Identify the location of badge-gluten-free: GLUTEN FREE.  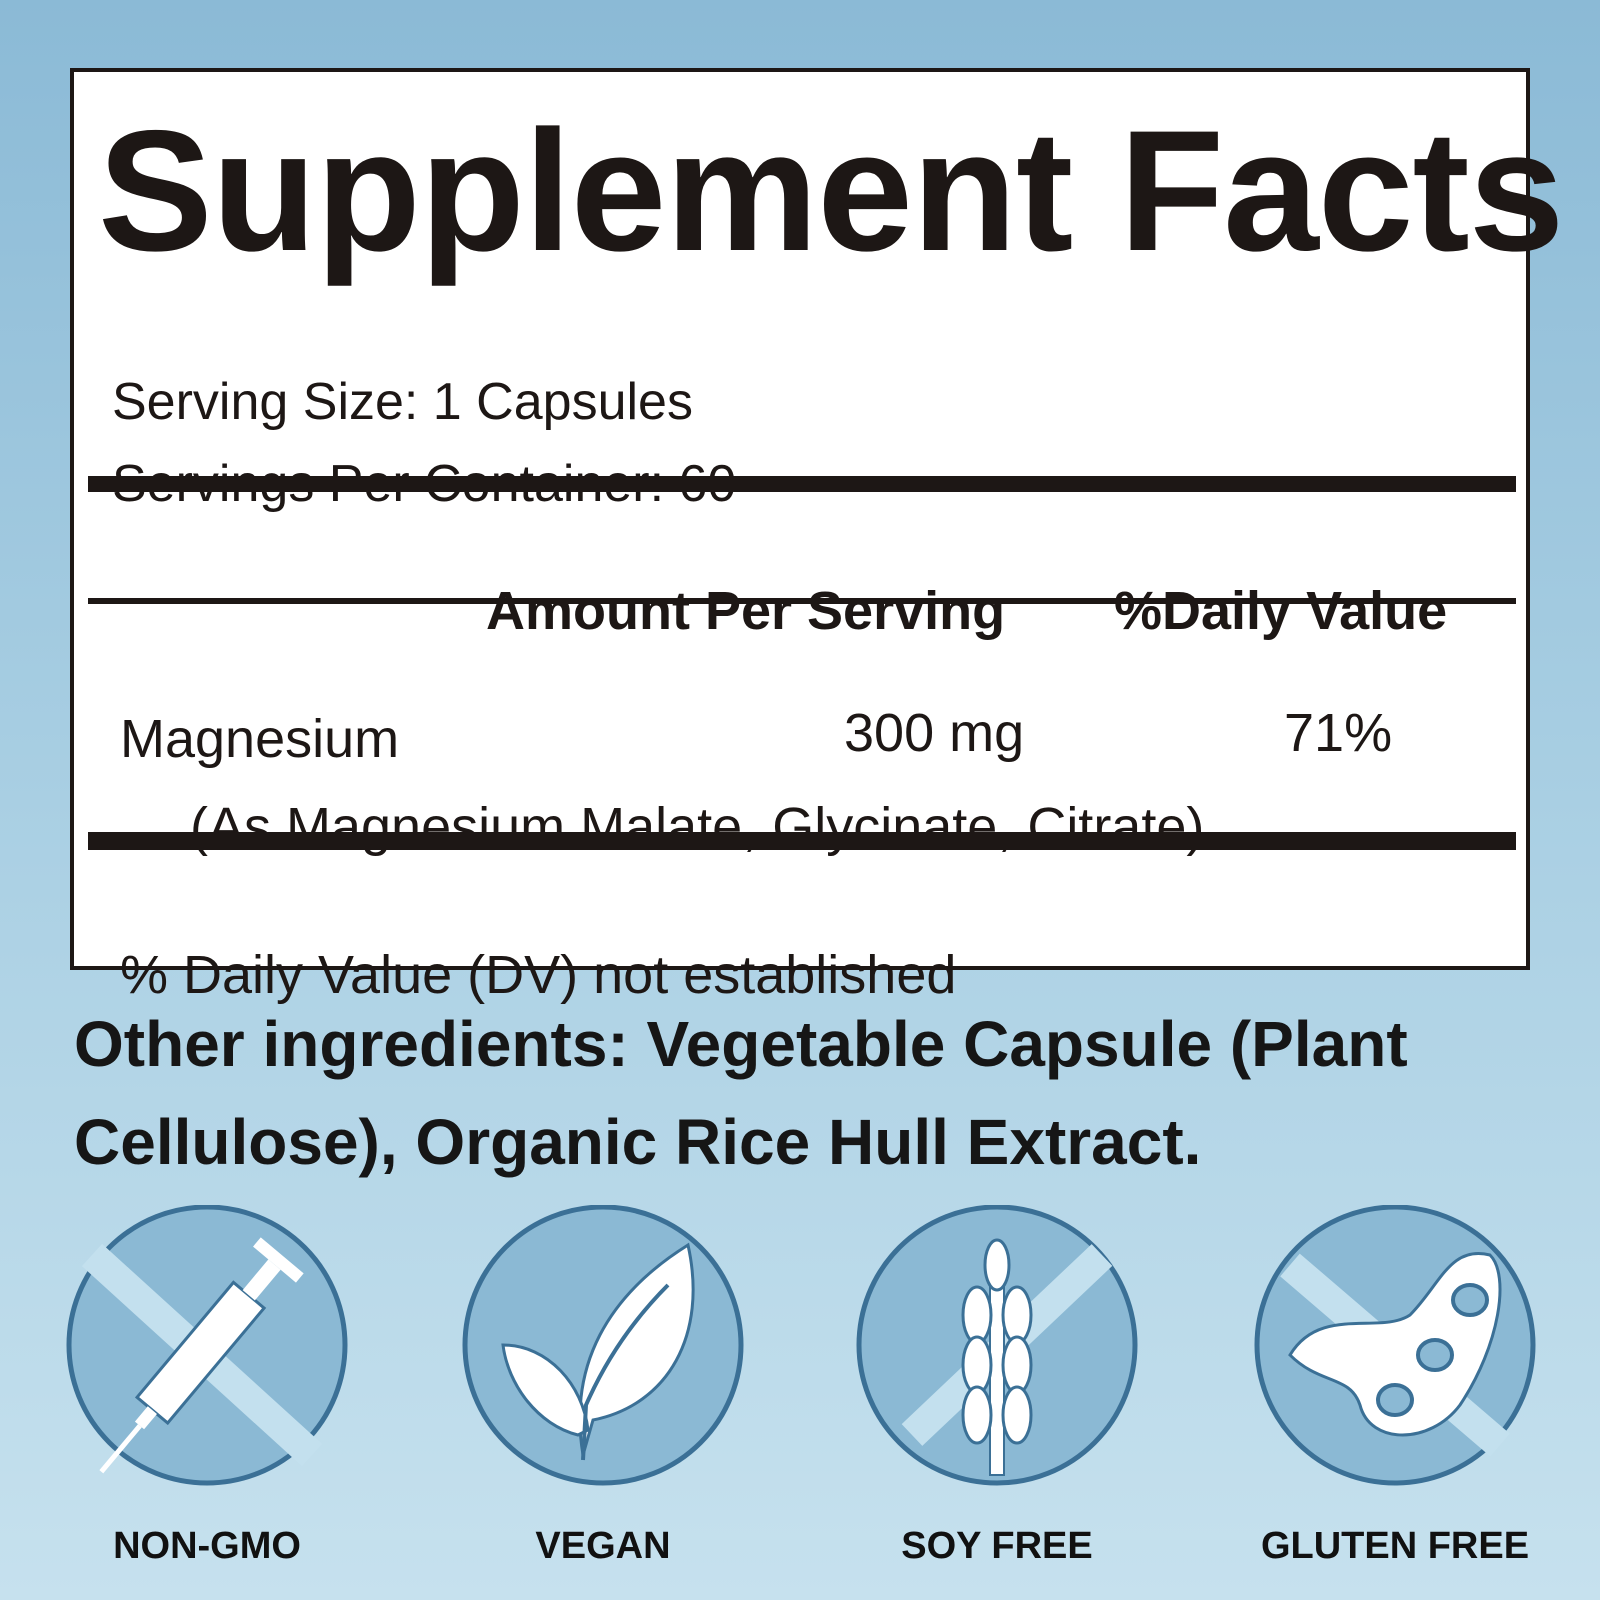
(1395, 1386).